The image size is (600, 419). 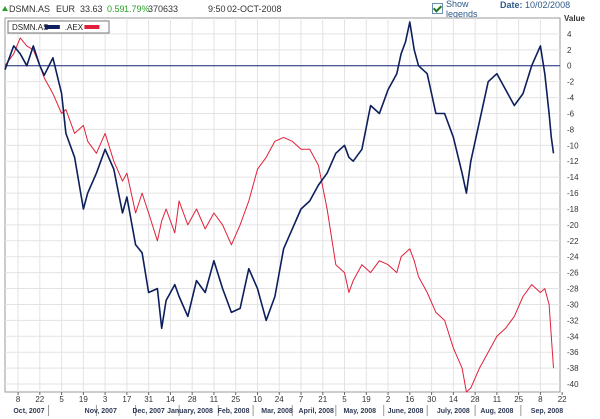 What do you see at coordinates (234, 411) in the screenshot?
I see `x-month-label: Feb, 2008` at bounding box center [234, 411].